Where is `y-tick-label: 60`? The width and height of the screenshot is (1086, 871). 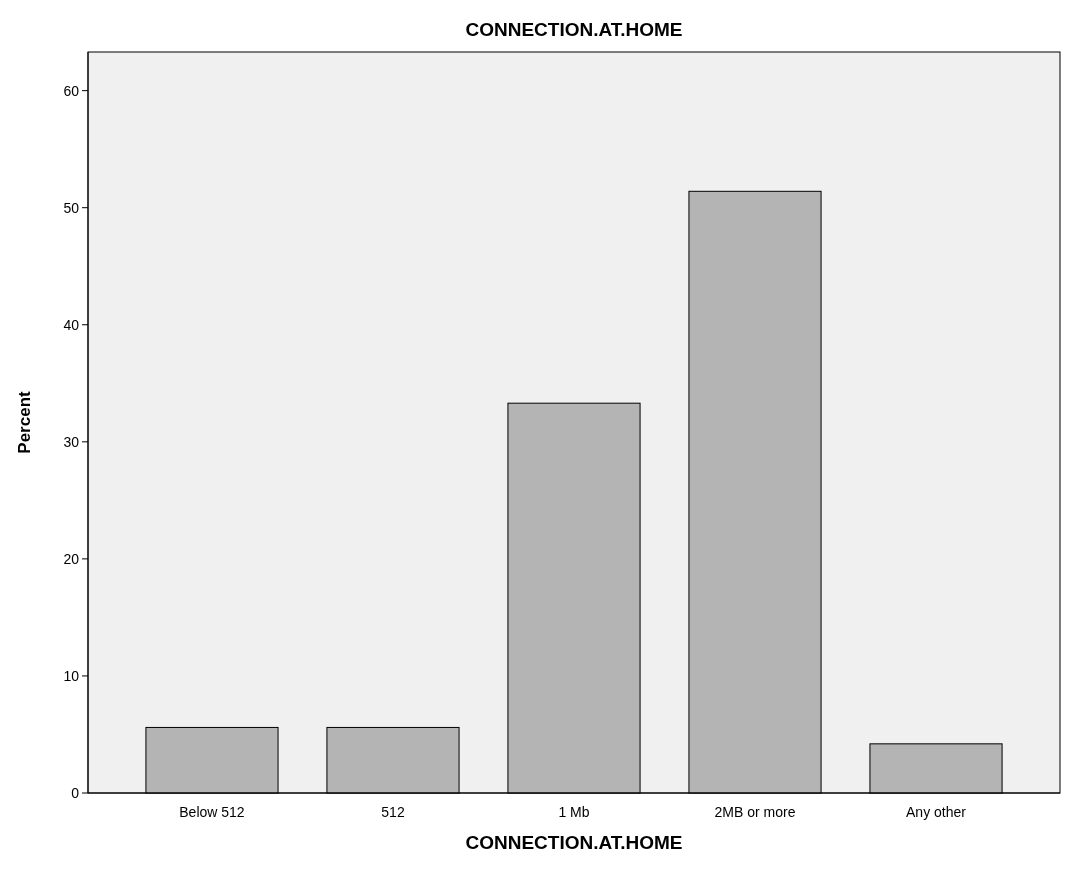 y-tick-label: 60 is located at coordinates (71, 90).